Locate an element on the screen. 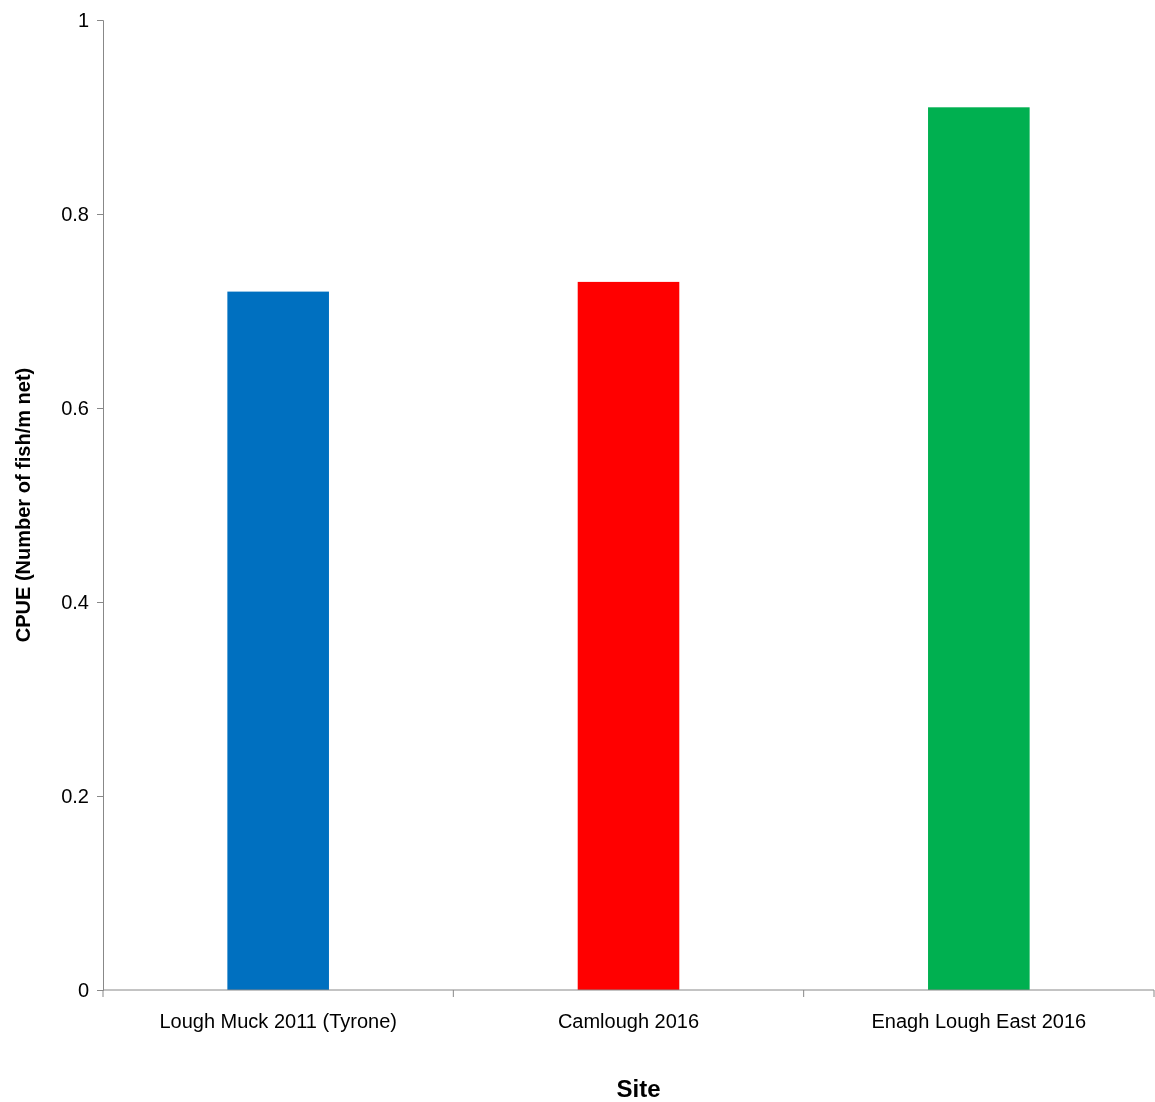 The image size is (1155, 1102). y-tick-label: 0.2 is located at coordinates (75, 795).